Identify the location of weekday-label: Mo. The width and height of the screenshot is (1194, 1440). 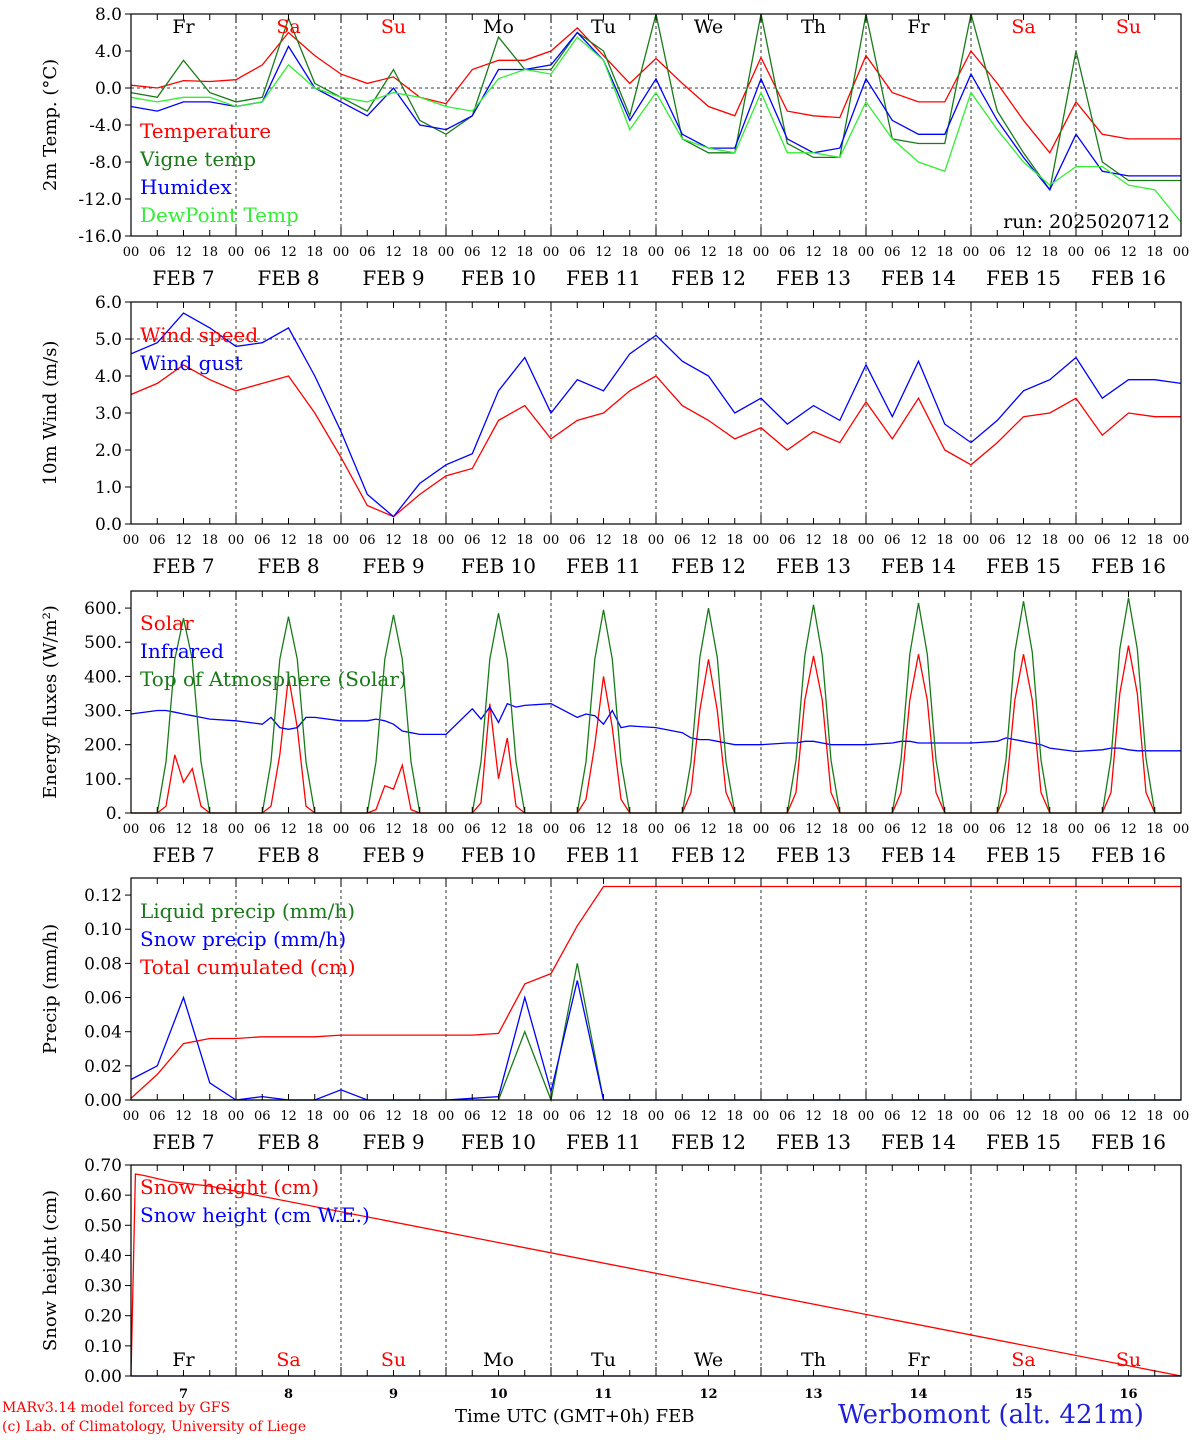
(498, 1360).